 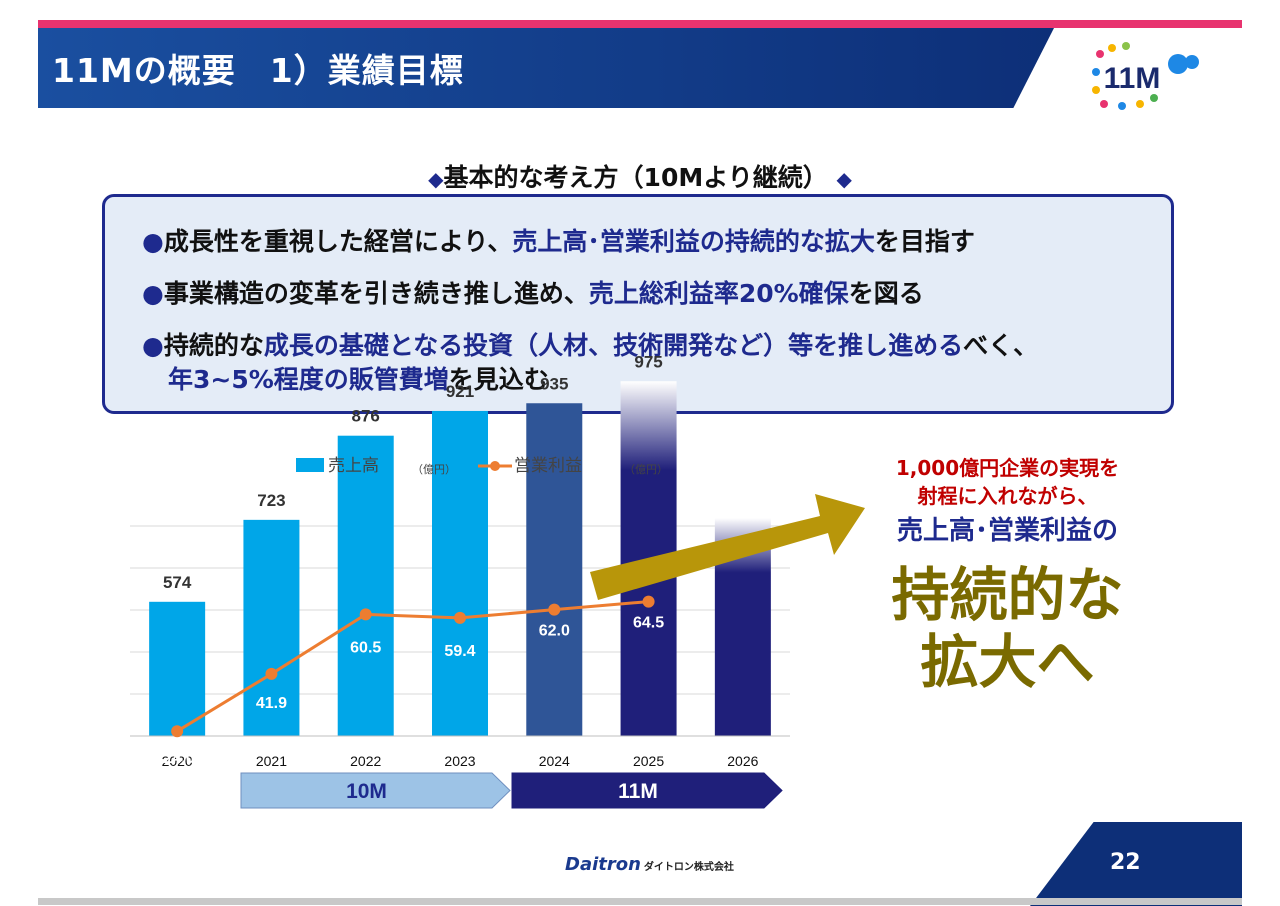 I want to click on bullet-2: ●事業構造の変革を引き続き推し進め、売上総利益率20%確保を図る, so click(x=533, y=293).